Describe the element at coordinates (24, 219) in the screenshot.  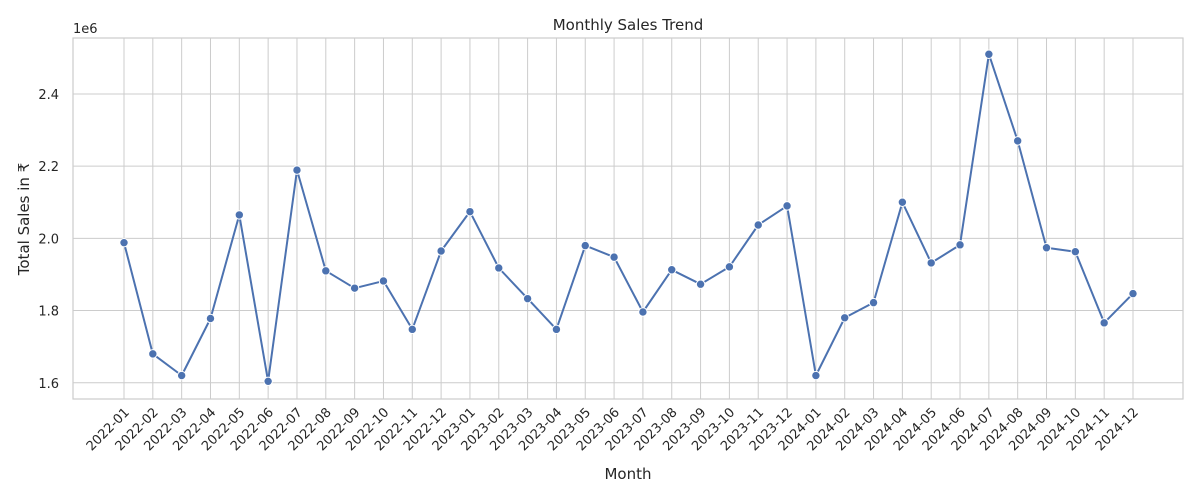
I see `y-axis-label: Total Sales in ₹` at that location.